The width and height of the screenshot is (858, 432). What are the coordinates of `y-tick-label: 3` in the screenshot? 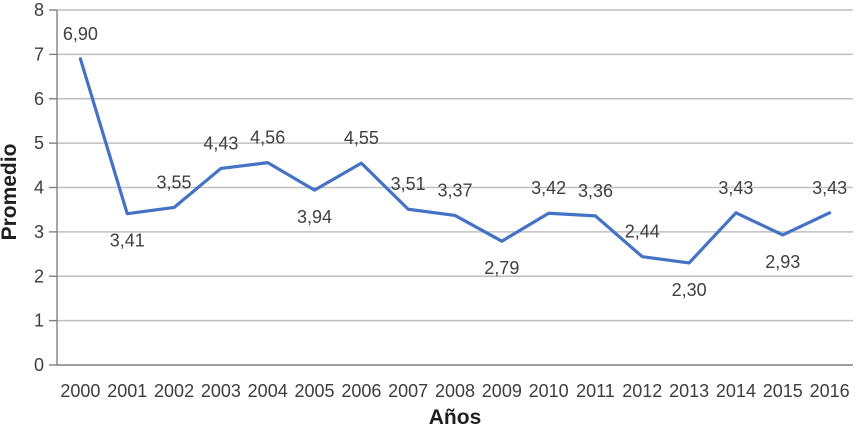 It's located at (39, 232).